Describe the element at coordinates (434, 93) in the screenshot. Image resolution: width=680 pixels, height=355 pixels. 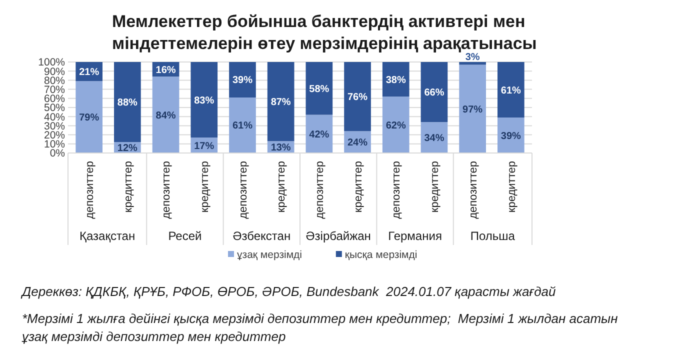
I see `data-label: 66%` at that location.